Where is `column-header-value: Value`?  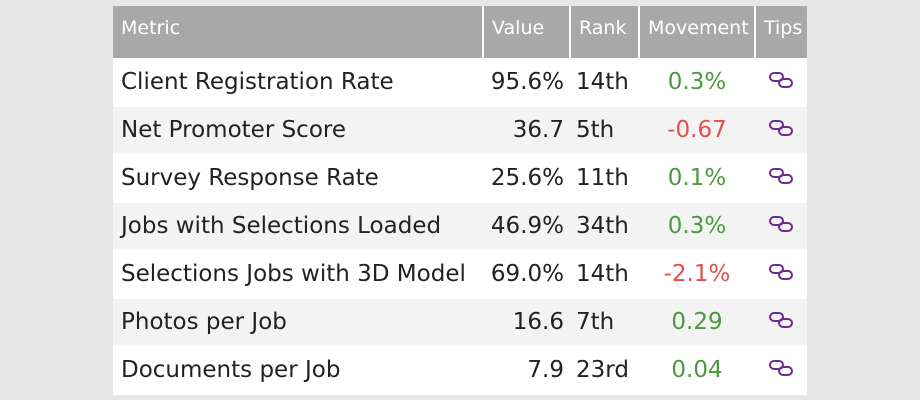 column-header-value: Value is located at coordinates (527, 32).